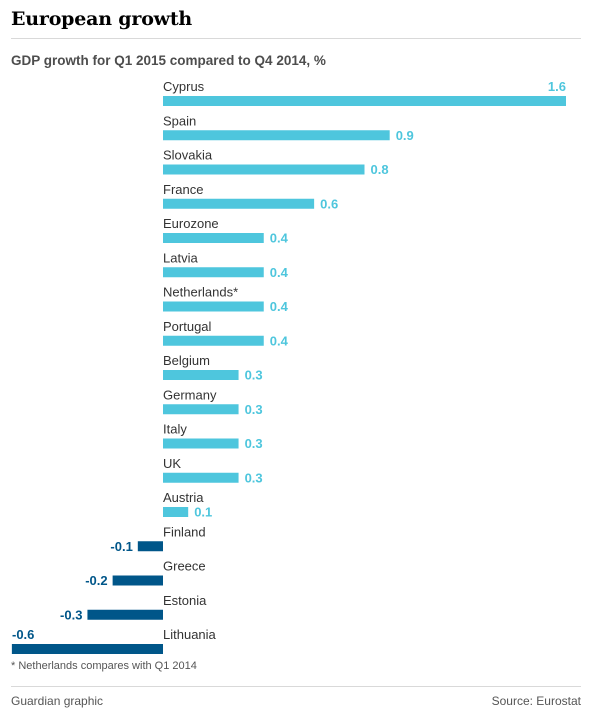 The width and height of the screenshot is (602, 720). What do you see at coordinates (405, 135) in the screenshot?
I see `value-label: 0.9` at bounding box center [405, 135].